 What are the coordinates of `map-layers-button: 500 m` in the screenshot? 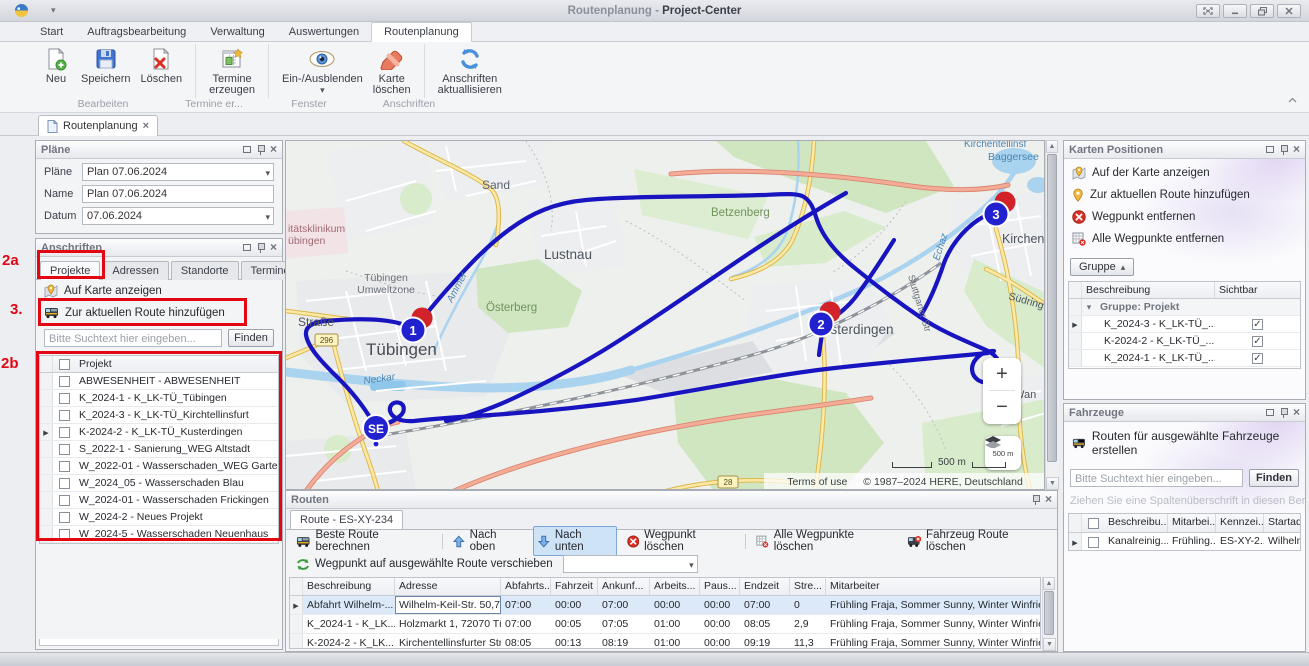 It's located at (1003, 453).